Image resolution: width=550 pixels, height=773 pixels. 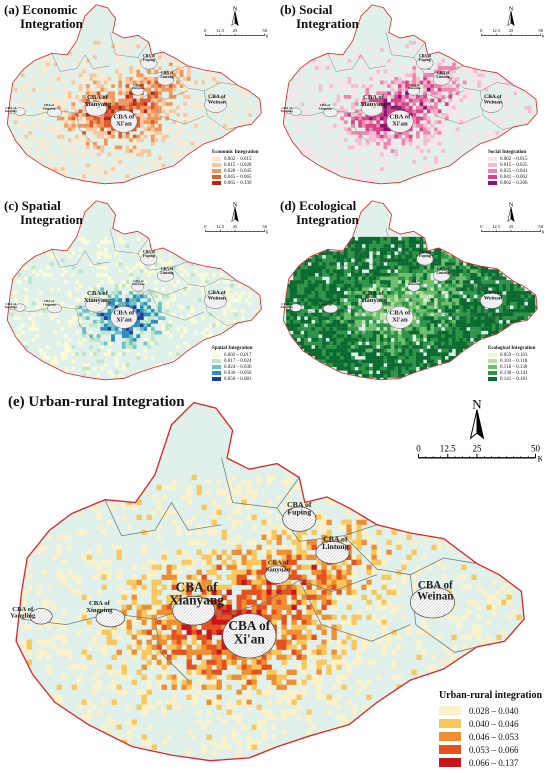 What do you see at coordinates (508, 183) in the screenshot?
I see `legend-item: 0.062 – 0.206` at bounding box center [508, 183].